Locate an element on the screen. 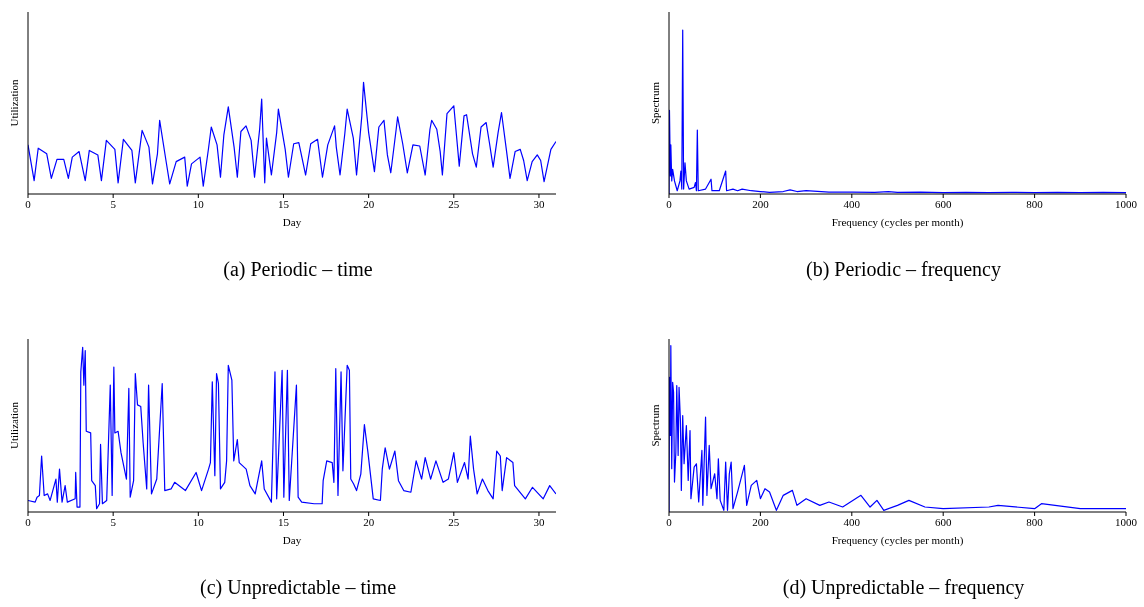 The width and height of the screenshot is (1144, 607). text: (c) Unpredictable – time is located at coordinates (298, 587).